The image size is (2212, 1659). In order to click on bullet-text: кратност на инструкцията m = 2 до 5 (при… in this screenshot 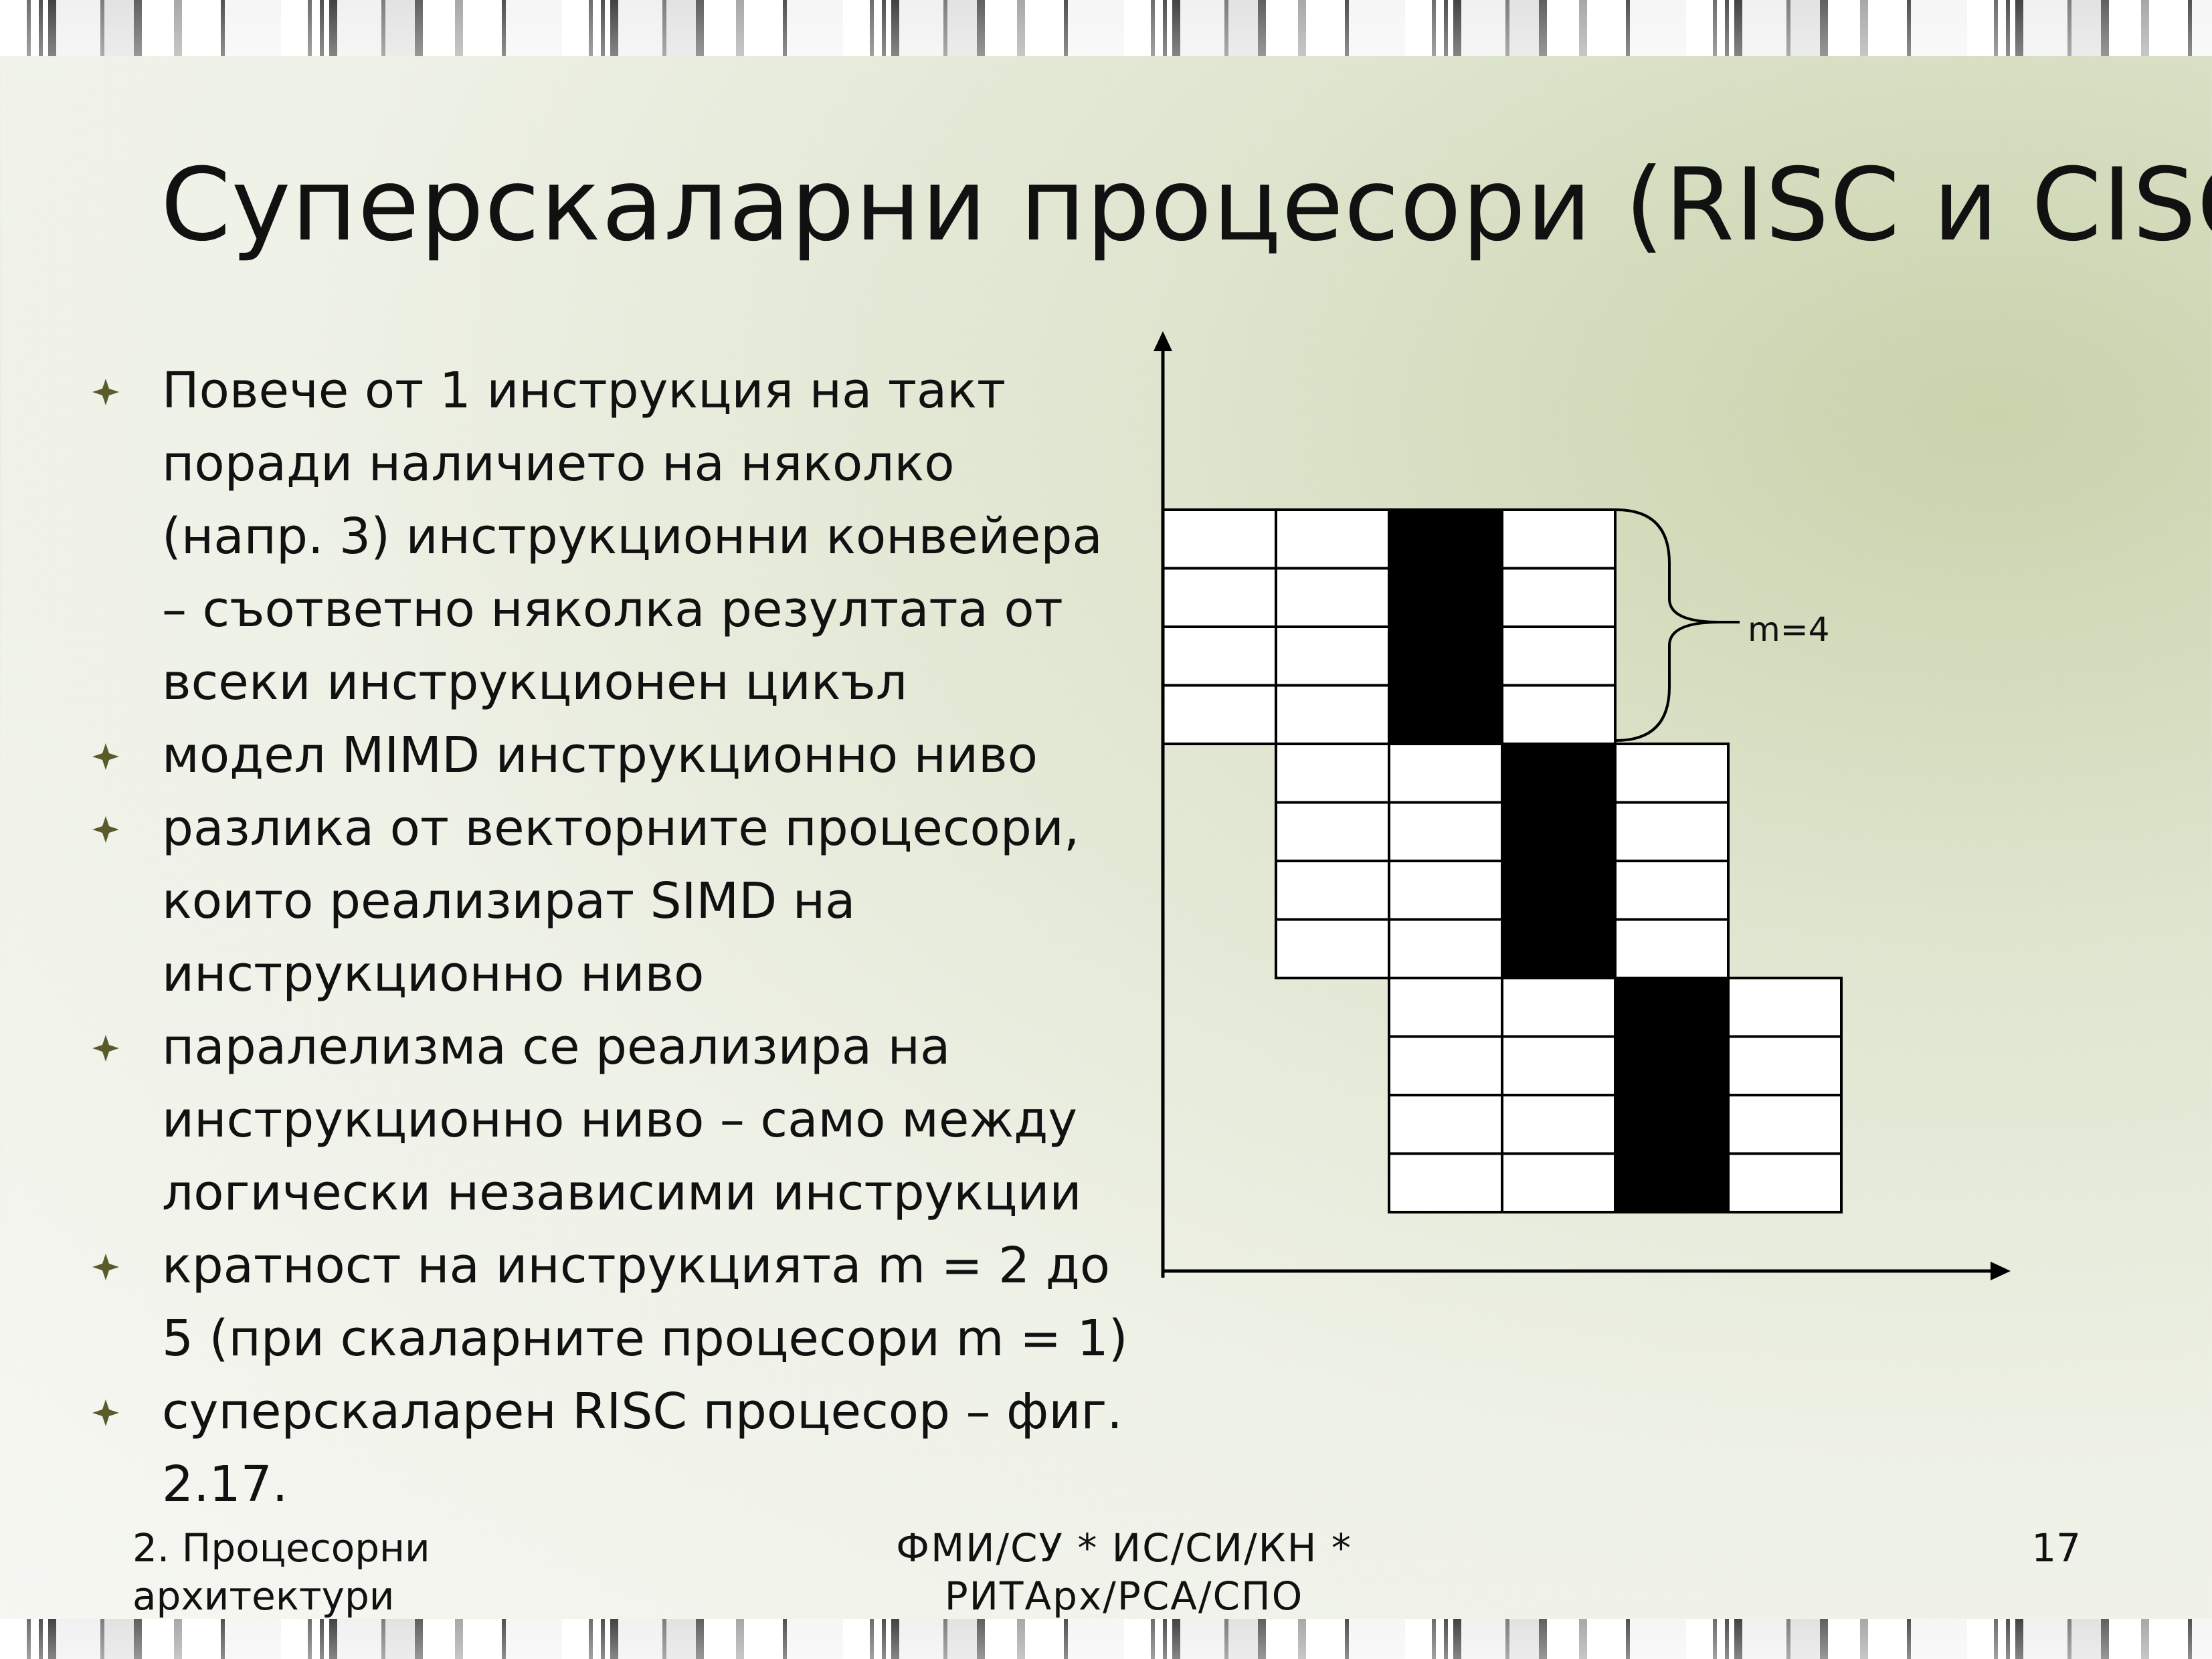, I will do `click(645, 1302)`.